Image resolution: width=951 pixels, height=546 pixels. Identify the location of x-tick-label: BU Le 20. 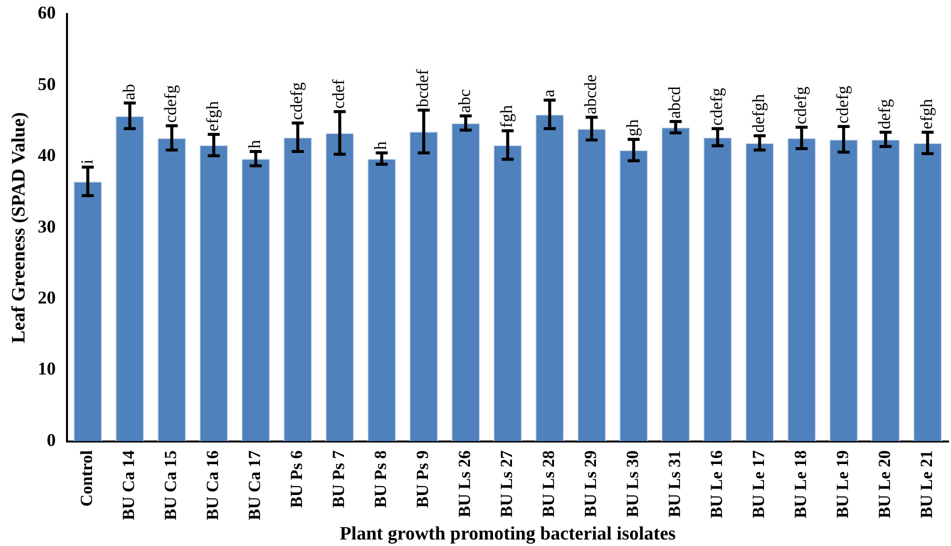
(884, 484).